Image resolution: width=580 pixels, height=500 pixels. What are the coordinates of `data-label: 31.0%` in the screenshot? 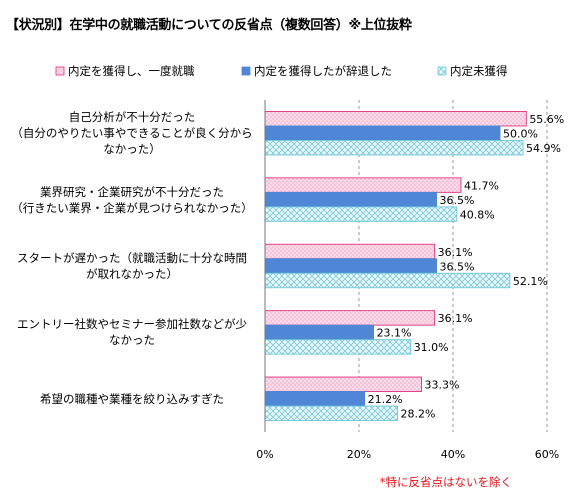 It's located at (431, 347).